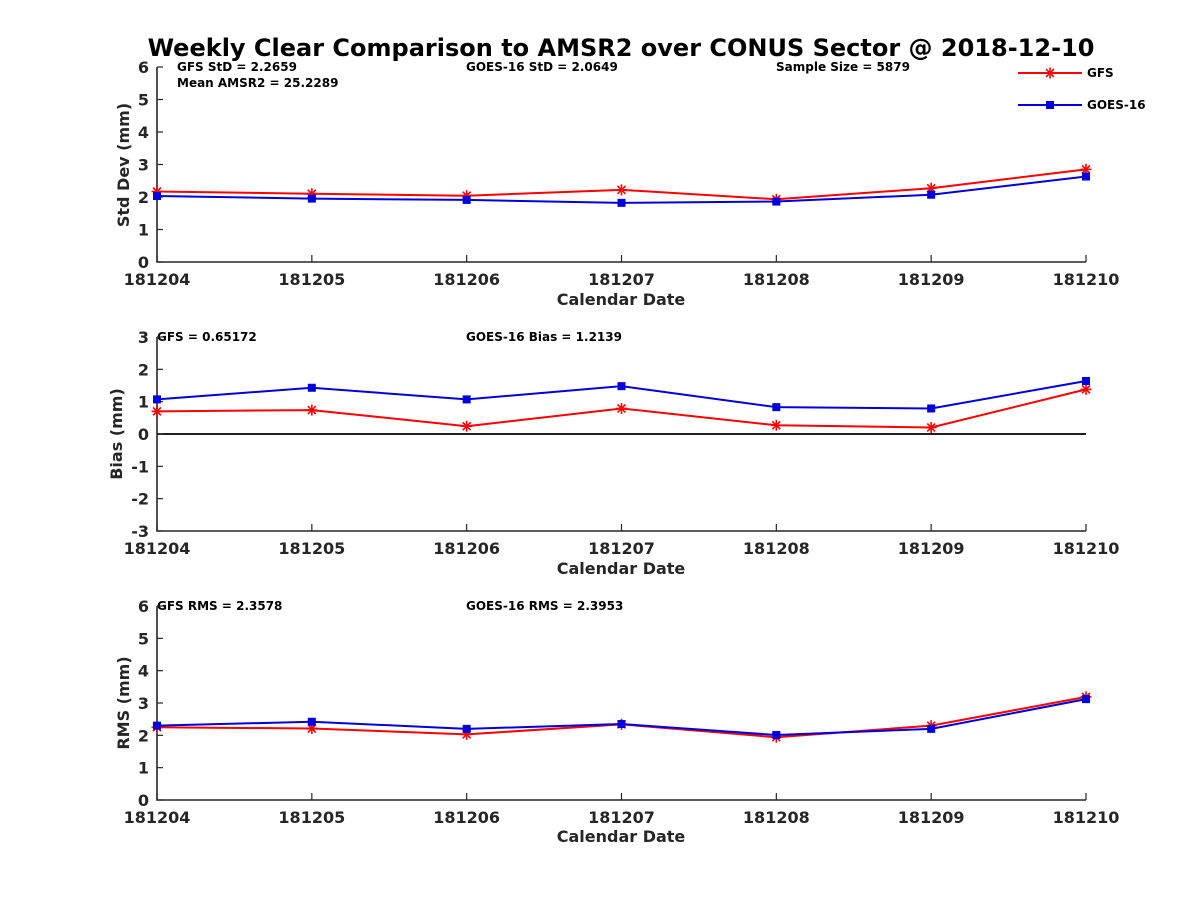 The width and height of the screenshot is (1200, 900). I want to click on series-line-gfs, so click(621, 717).